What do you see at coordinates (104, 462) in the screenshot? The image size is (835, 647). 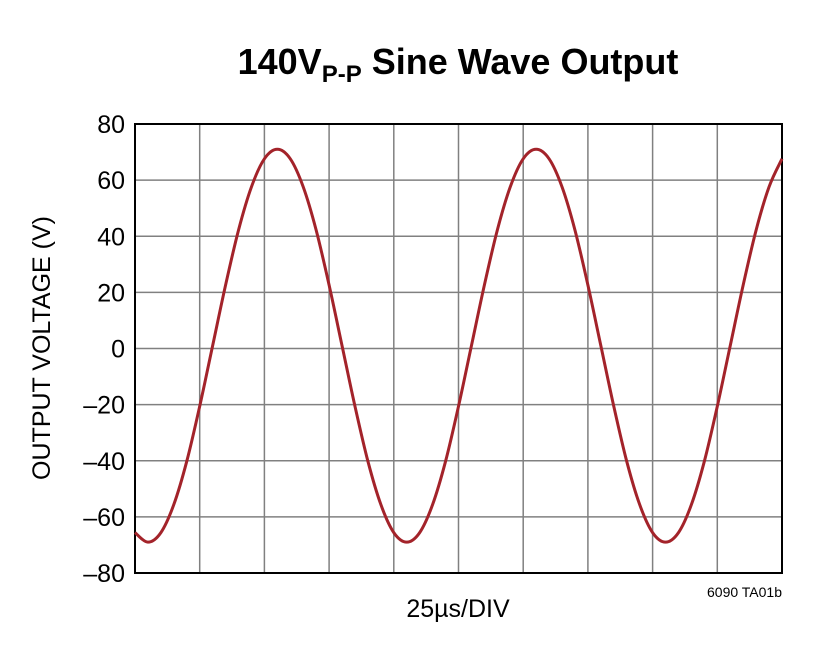 I see `y-tick-label: –40` at bounding box center [104, 462].